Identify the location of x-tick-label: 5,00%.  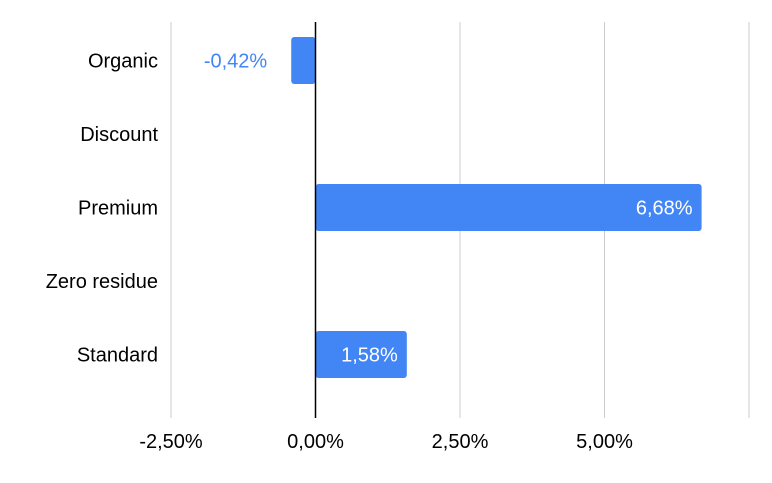
(604, 442).